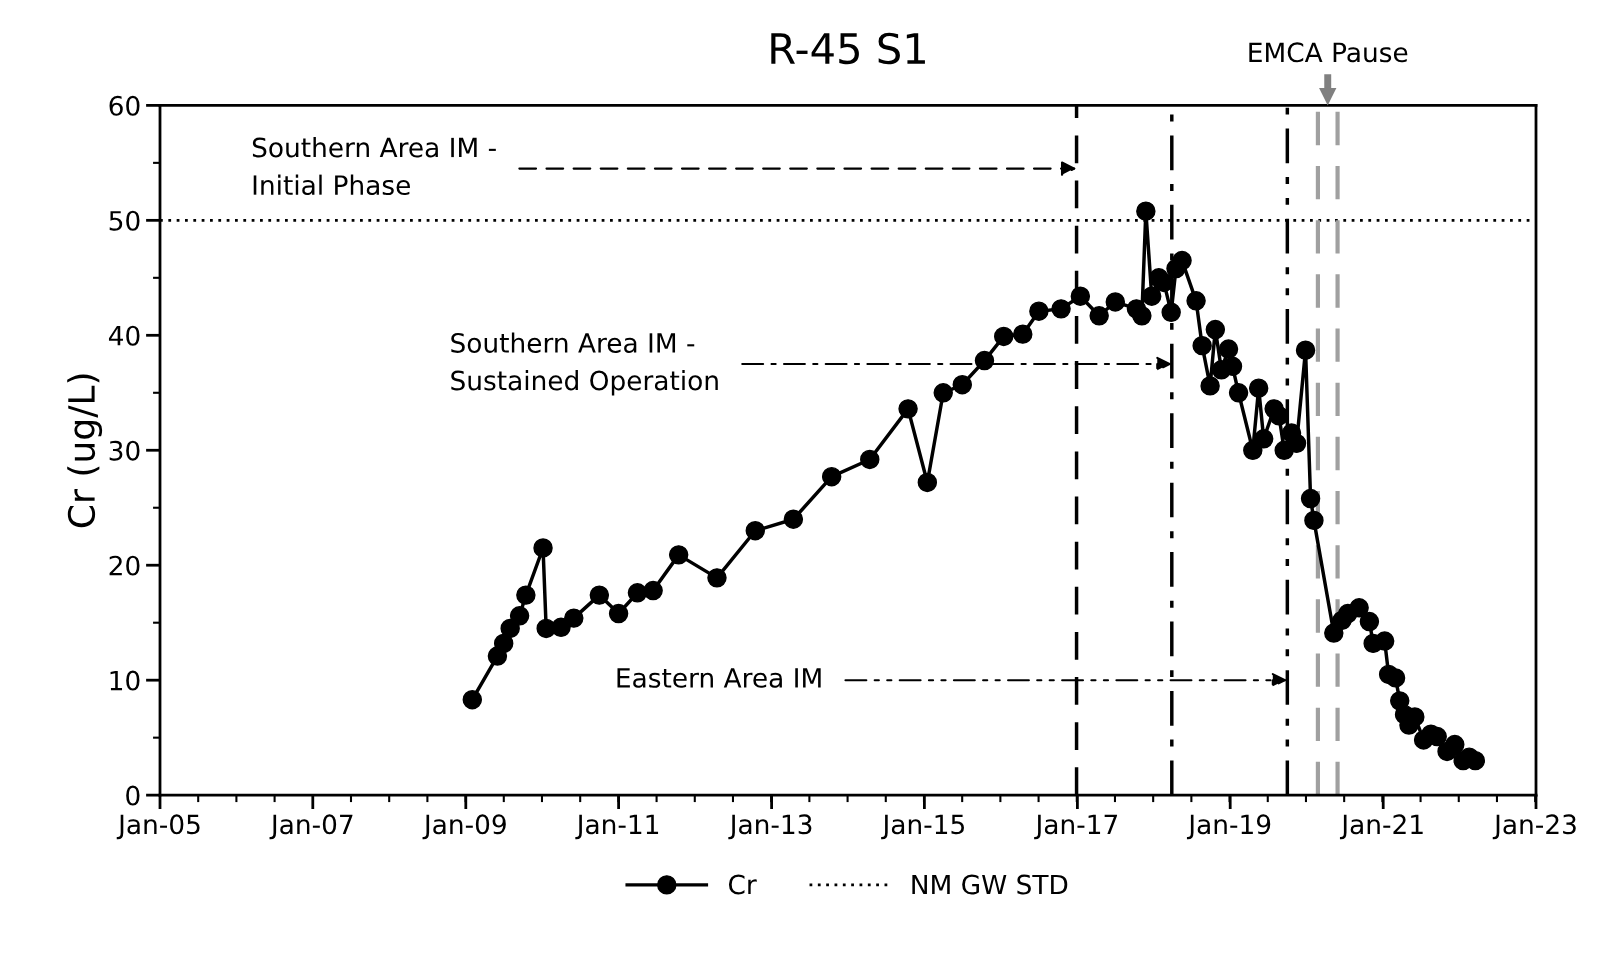  I want to click on text: EMCA Pause, so click(1328, 52).